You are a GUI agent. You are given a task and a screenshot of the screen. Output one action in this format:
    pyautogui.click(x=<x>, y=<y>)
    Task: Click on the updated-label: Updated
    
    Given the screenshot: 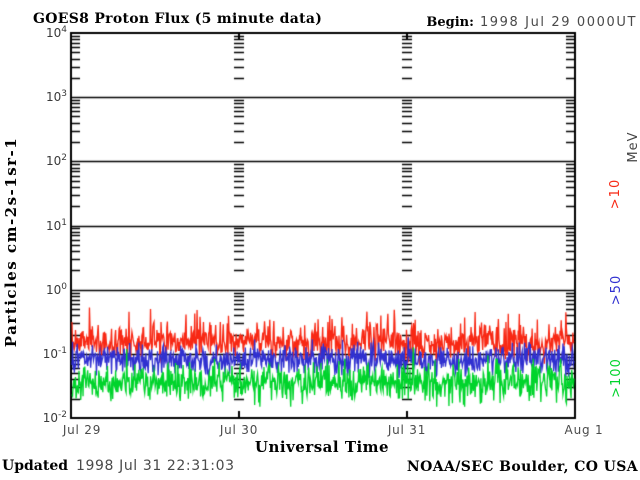 What is the action you would take?
    pyautogui.click(x=35, y=466)
    